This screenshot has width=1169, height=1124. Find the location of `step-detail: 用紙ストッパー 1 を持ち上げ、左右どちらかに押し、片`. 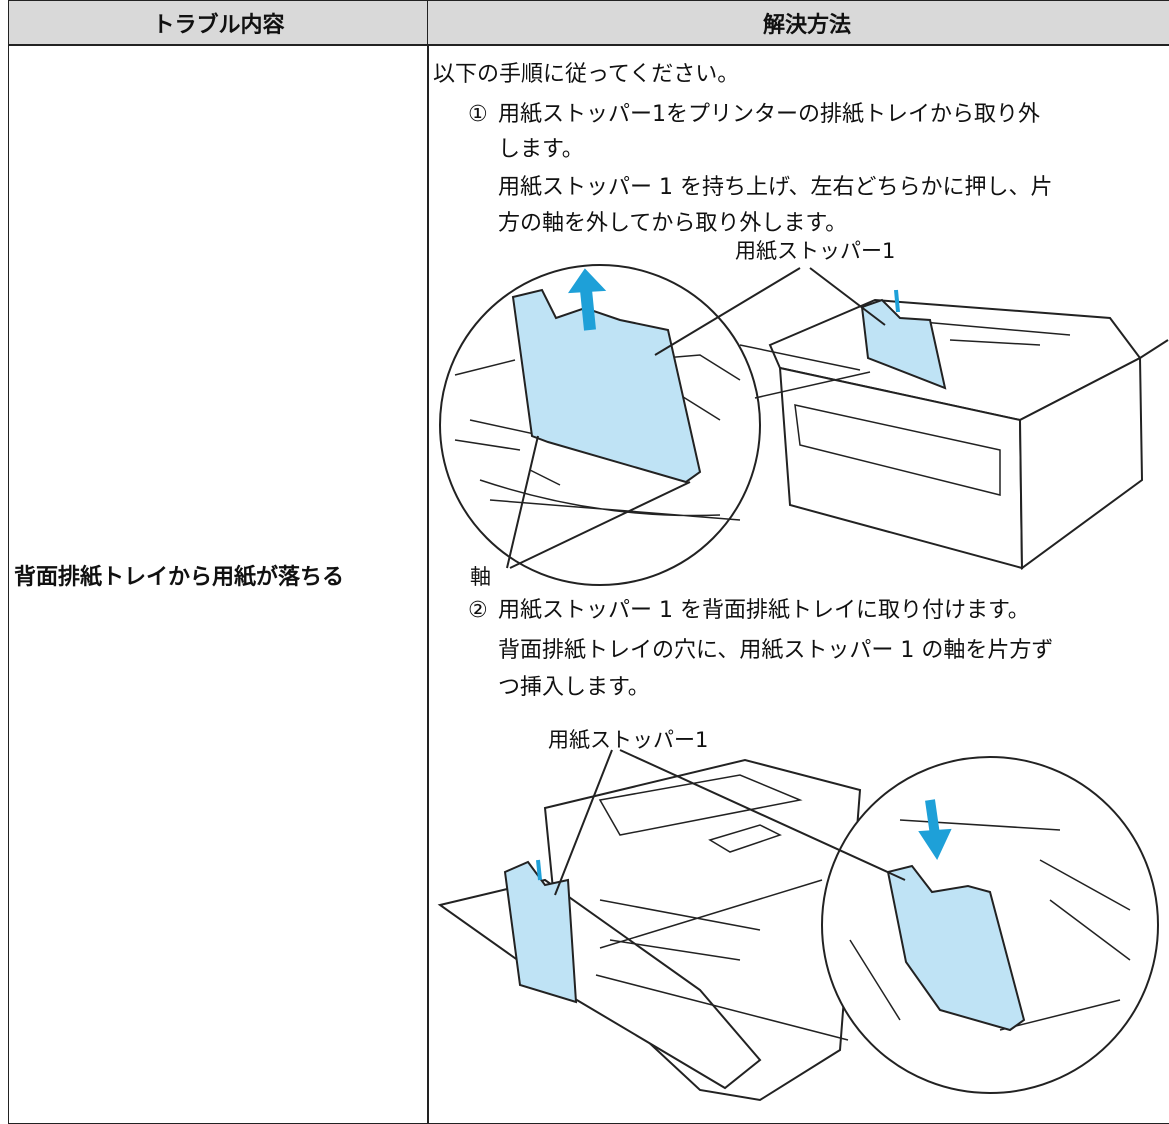

step-detail: 用紙ストッパー 1 を持ち上げ、左右どちらかに押し、片 is located at coordinates (775, 187).